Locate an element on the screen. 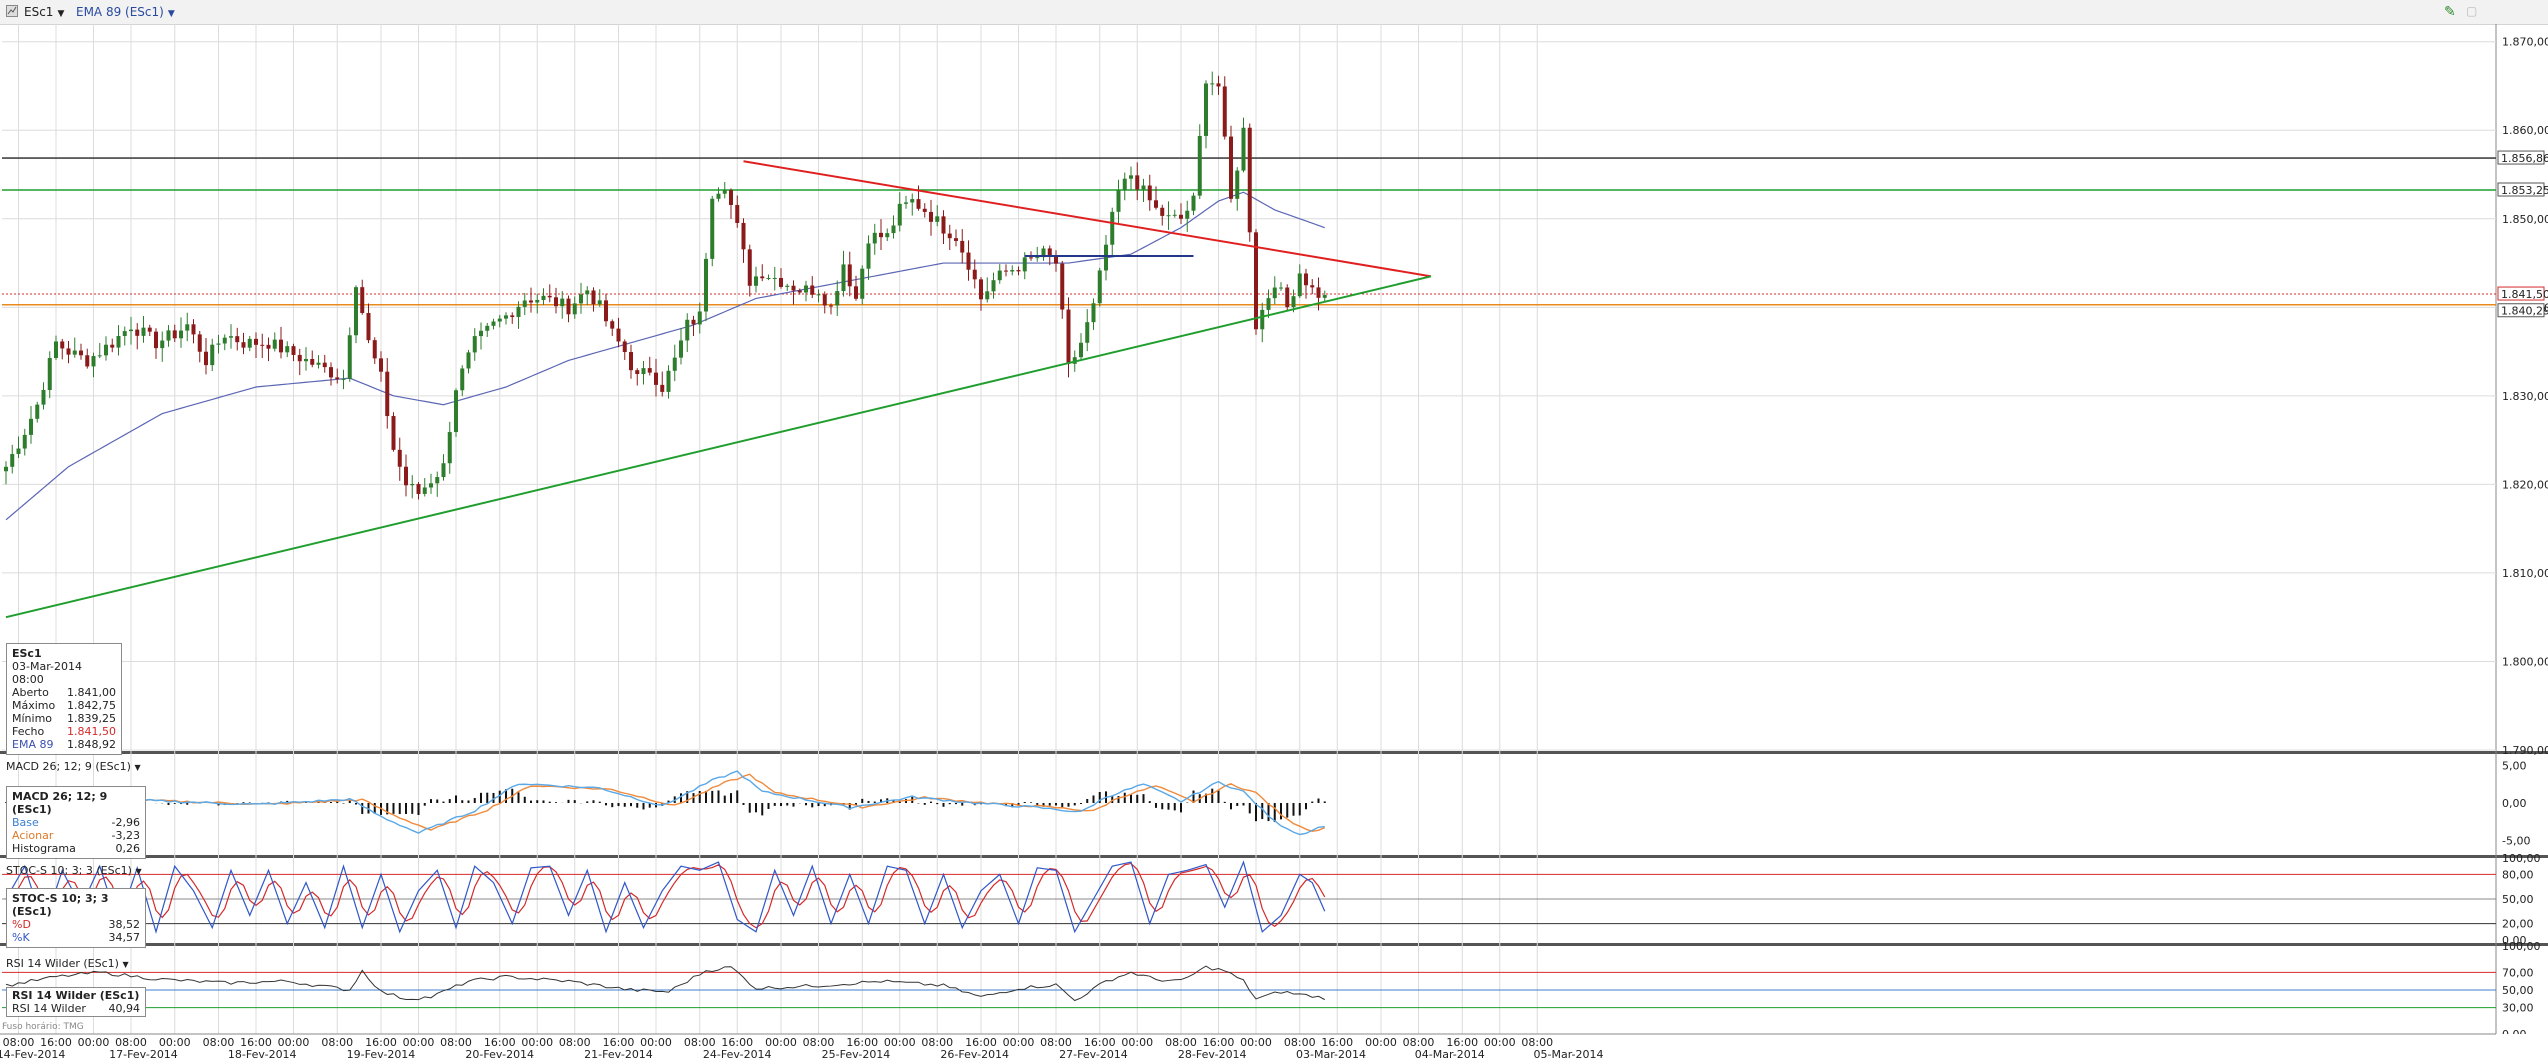  info-label: Fecho is located at coordinates (28, 731).